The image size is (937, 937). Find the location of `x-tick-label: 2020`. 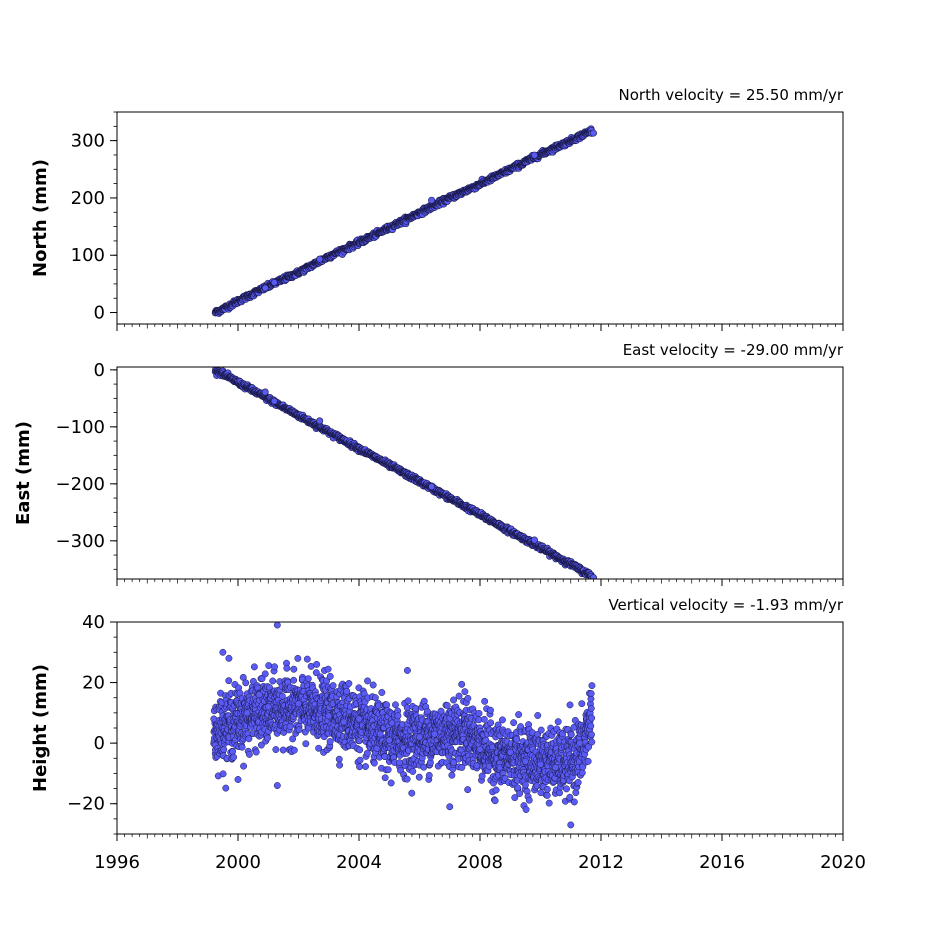

x-tick-label: 2020 is located at coordinates (843, 862).